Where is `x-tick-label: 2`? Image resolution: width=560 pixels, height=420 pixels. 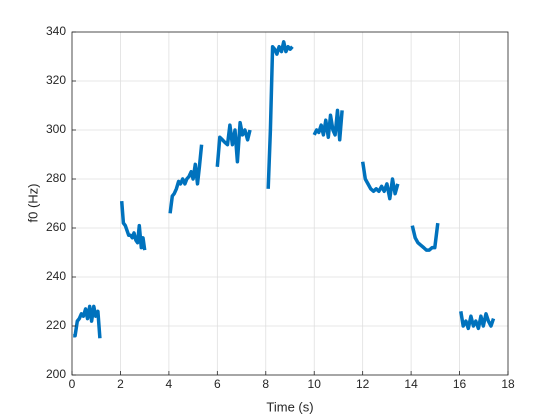
x-tick-label: 2 is located at coordinates (120, 384).